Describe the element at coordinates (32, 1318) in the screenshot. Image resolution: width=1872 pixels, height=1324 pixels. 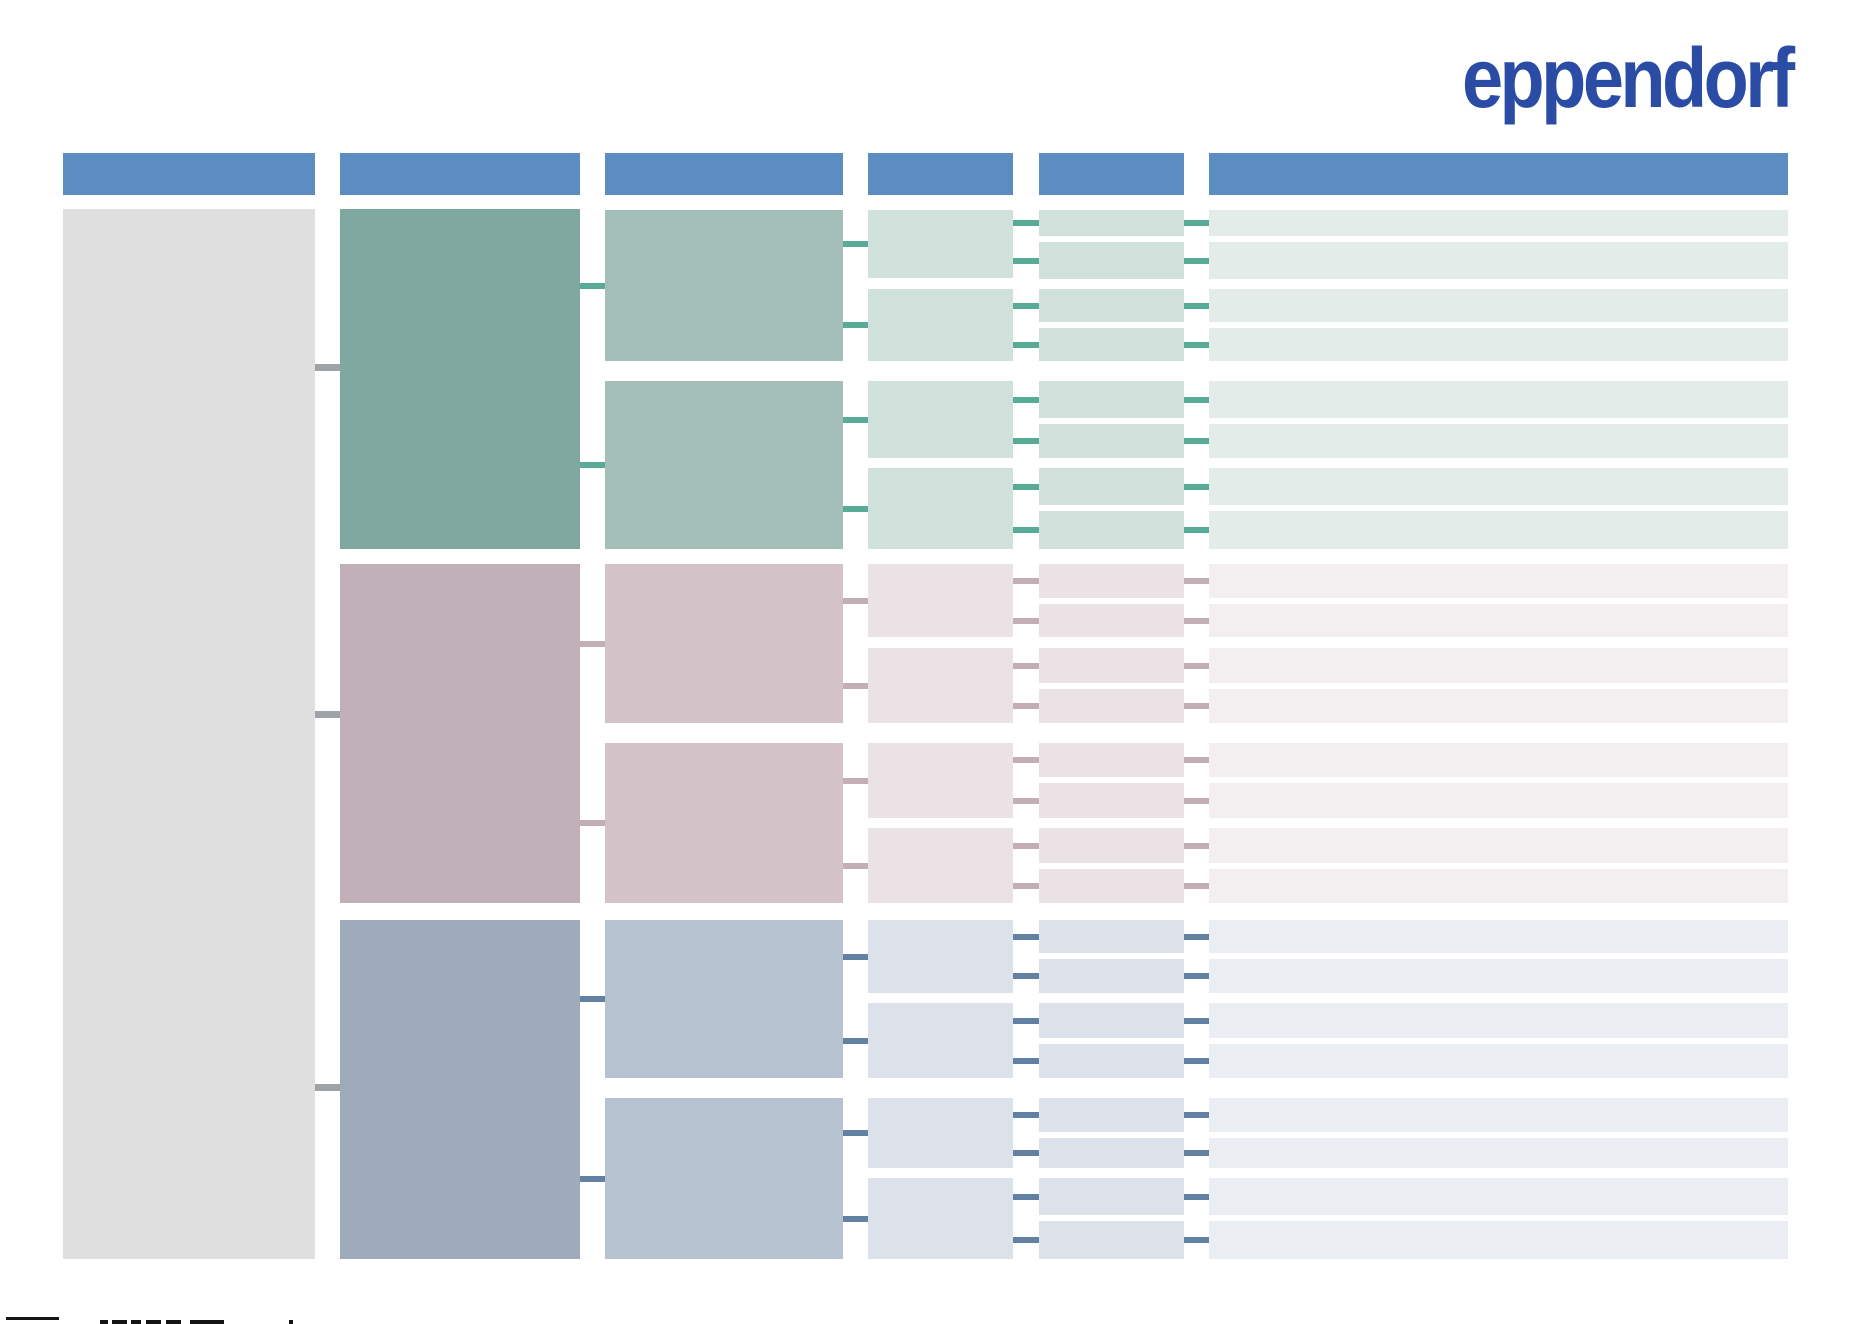
I see `footer-rule` at that location.